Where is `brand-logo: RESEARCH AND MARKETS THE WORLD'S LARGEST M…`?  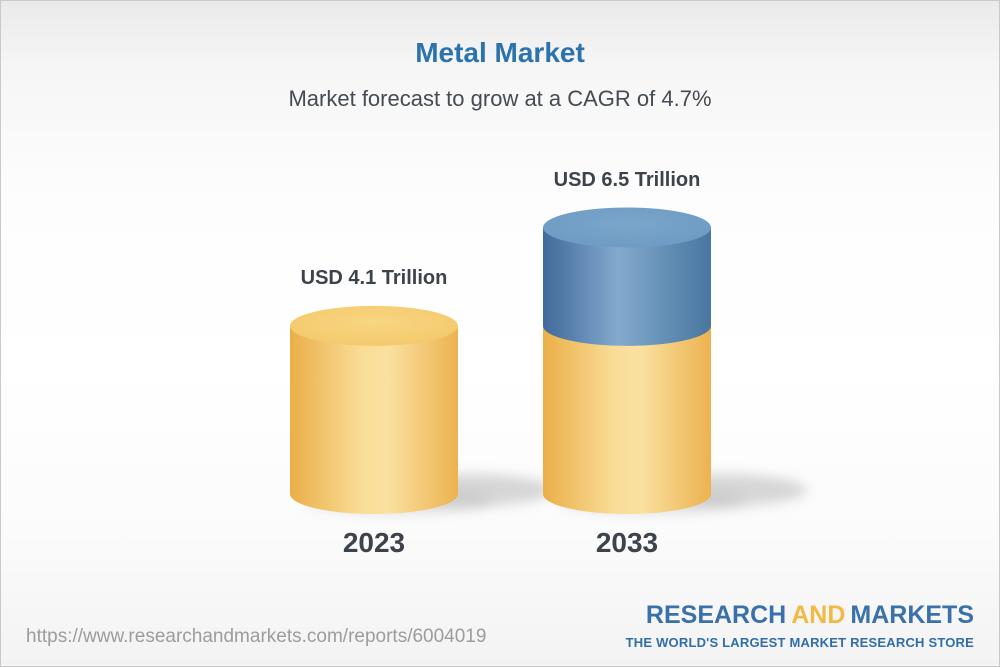 brand-logo: RESEARCH AND MARKETS THE WORLD'S LARGEST M… is located at coordinates (800, 625).